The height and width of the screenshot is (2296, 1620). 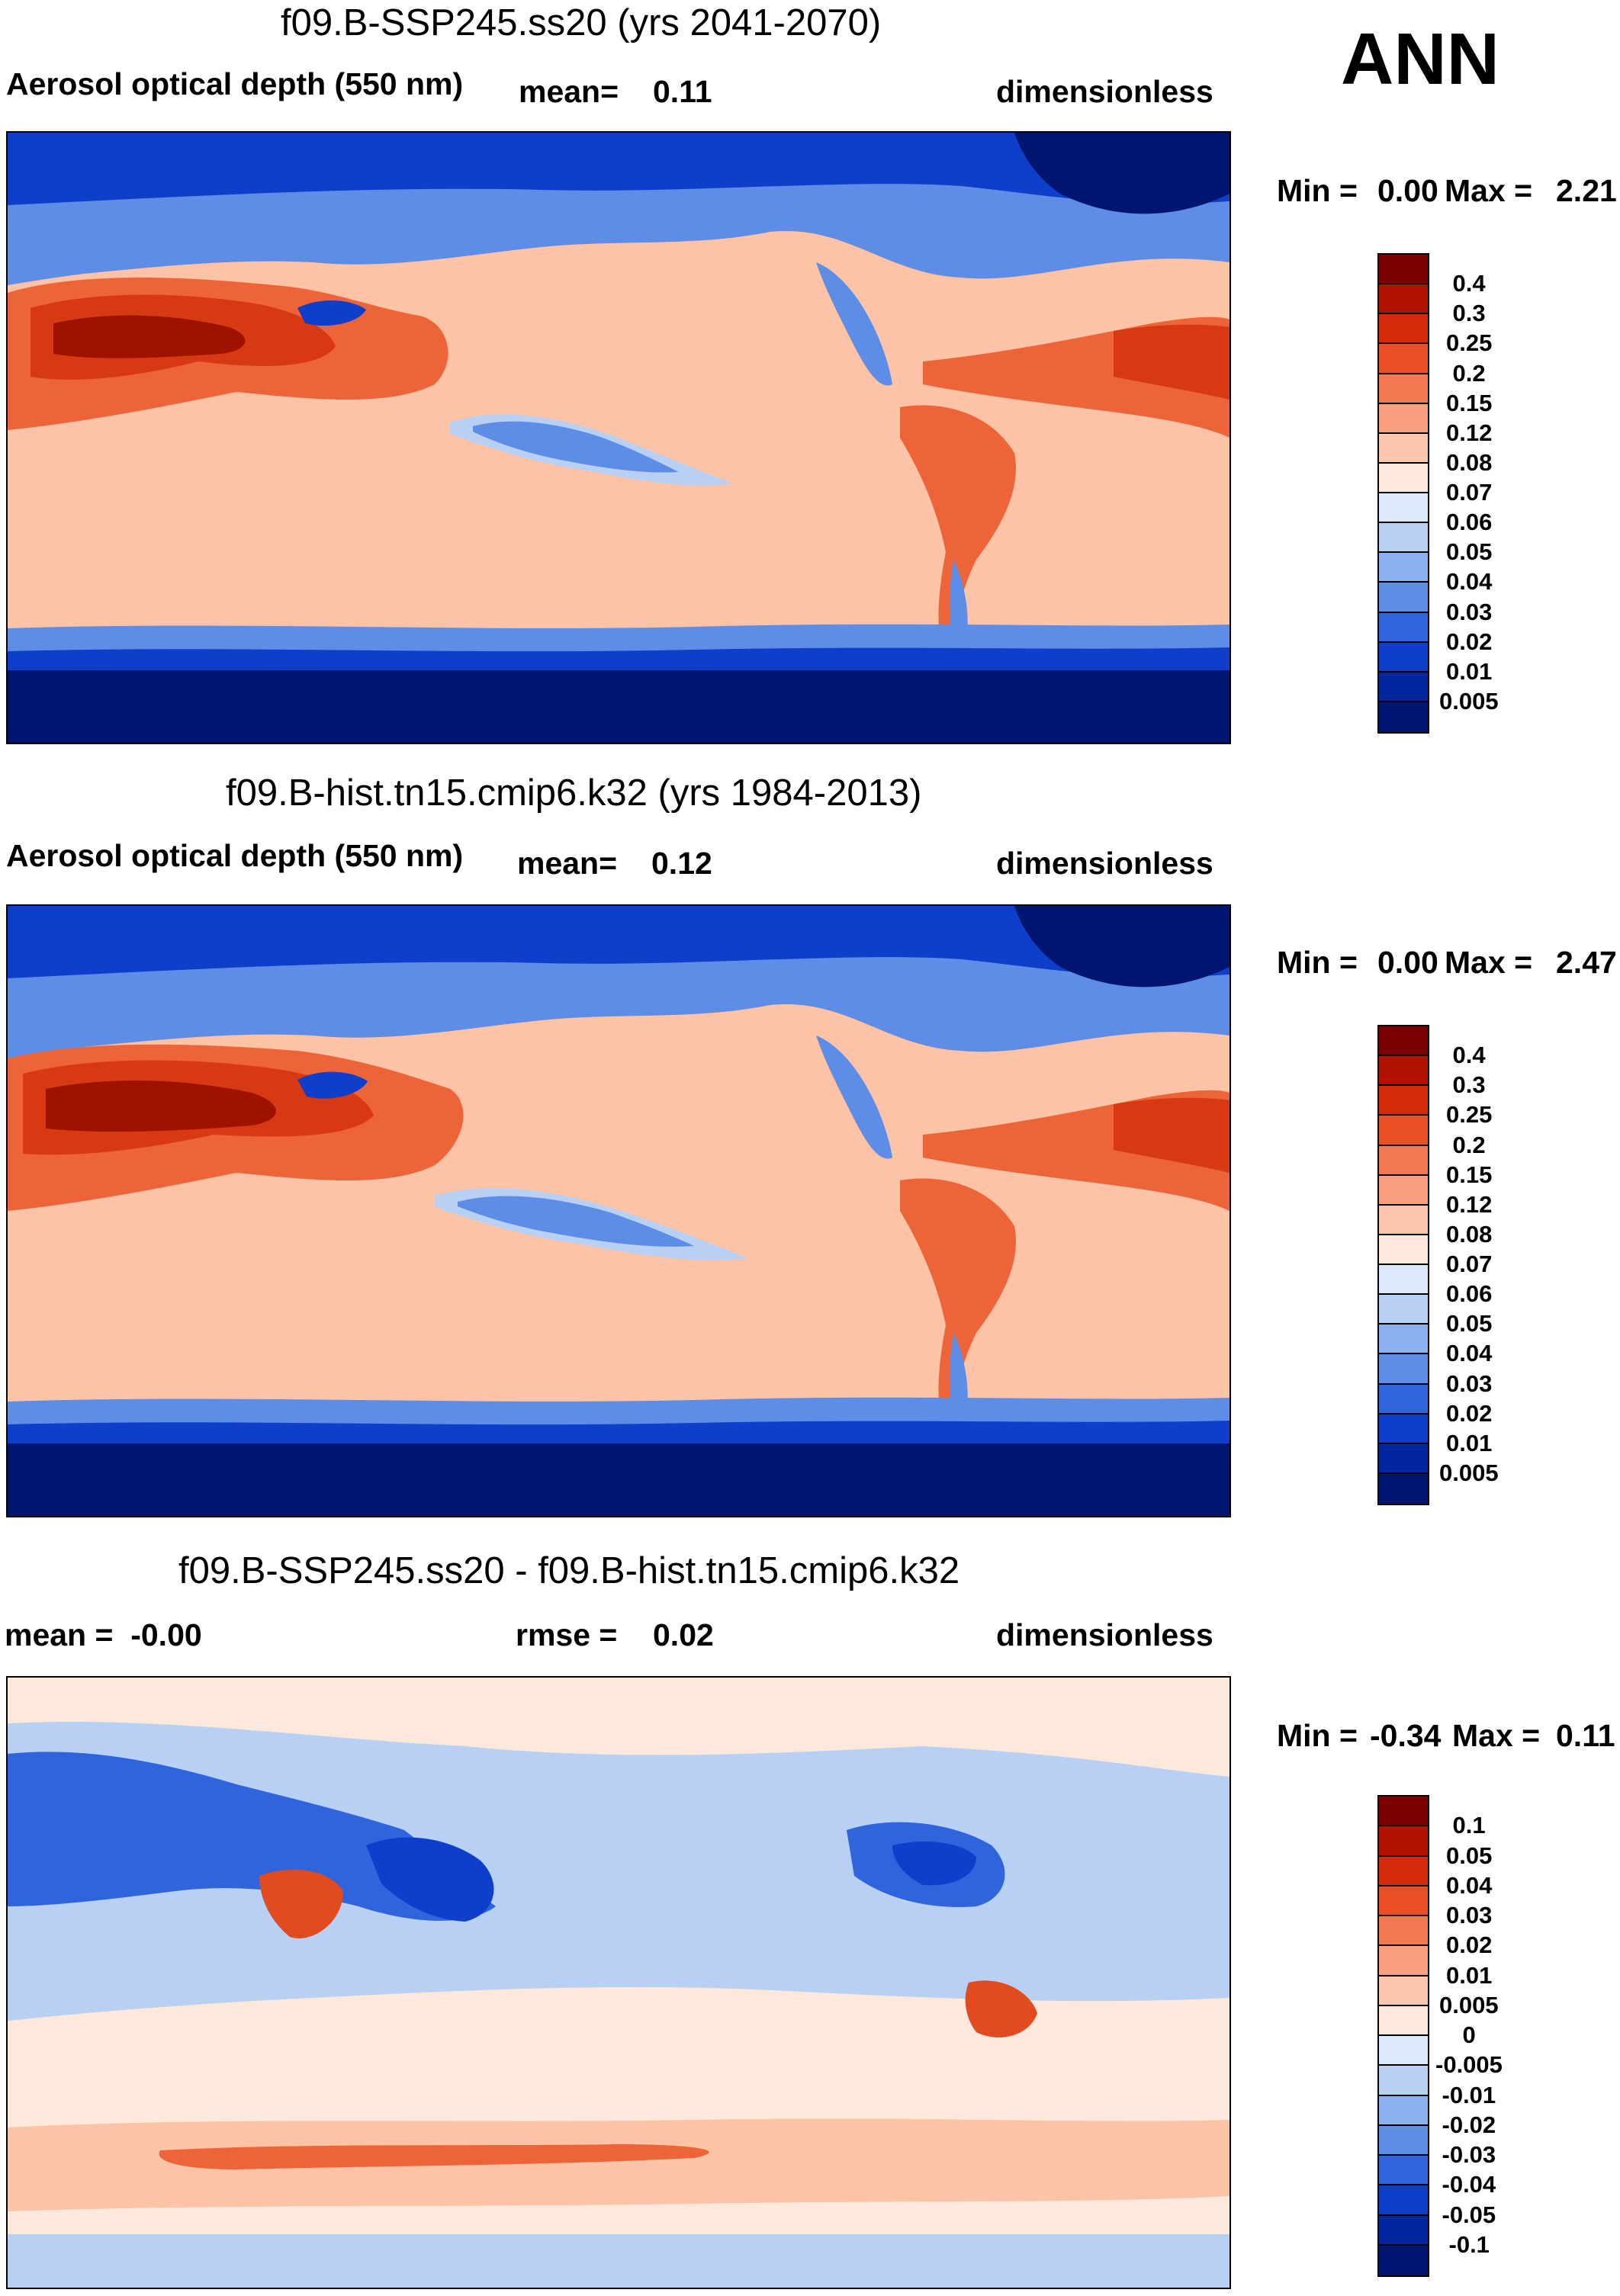 I want to click on colorbar-tick-label: -0.01, so click(x=1469, y=2094).